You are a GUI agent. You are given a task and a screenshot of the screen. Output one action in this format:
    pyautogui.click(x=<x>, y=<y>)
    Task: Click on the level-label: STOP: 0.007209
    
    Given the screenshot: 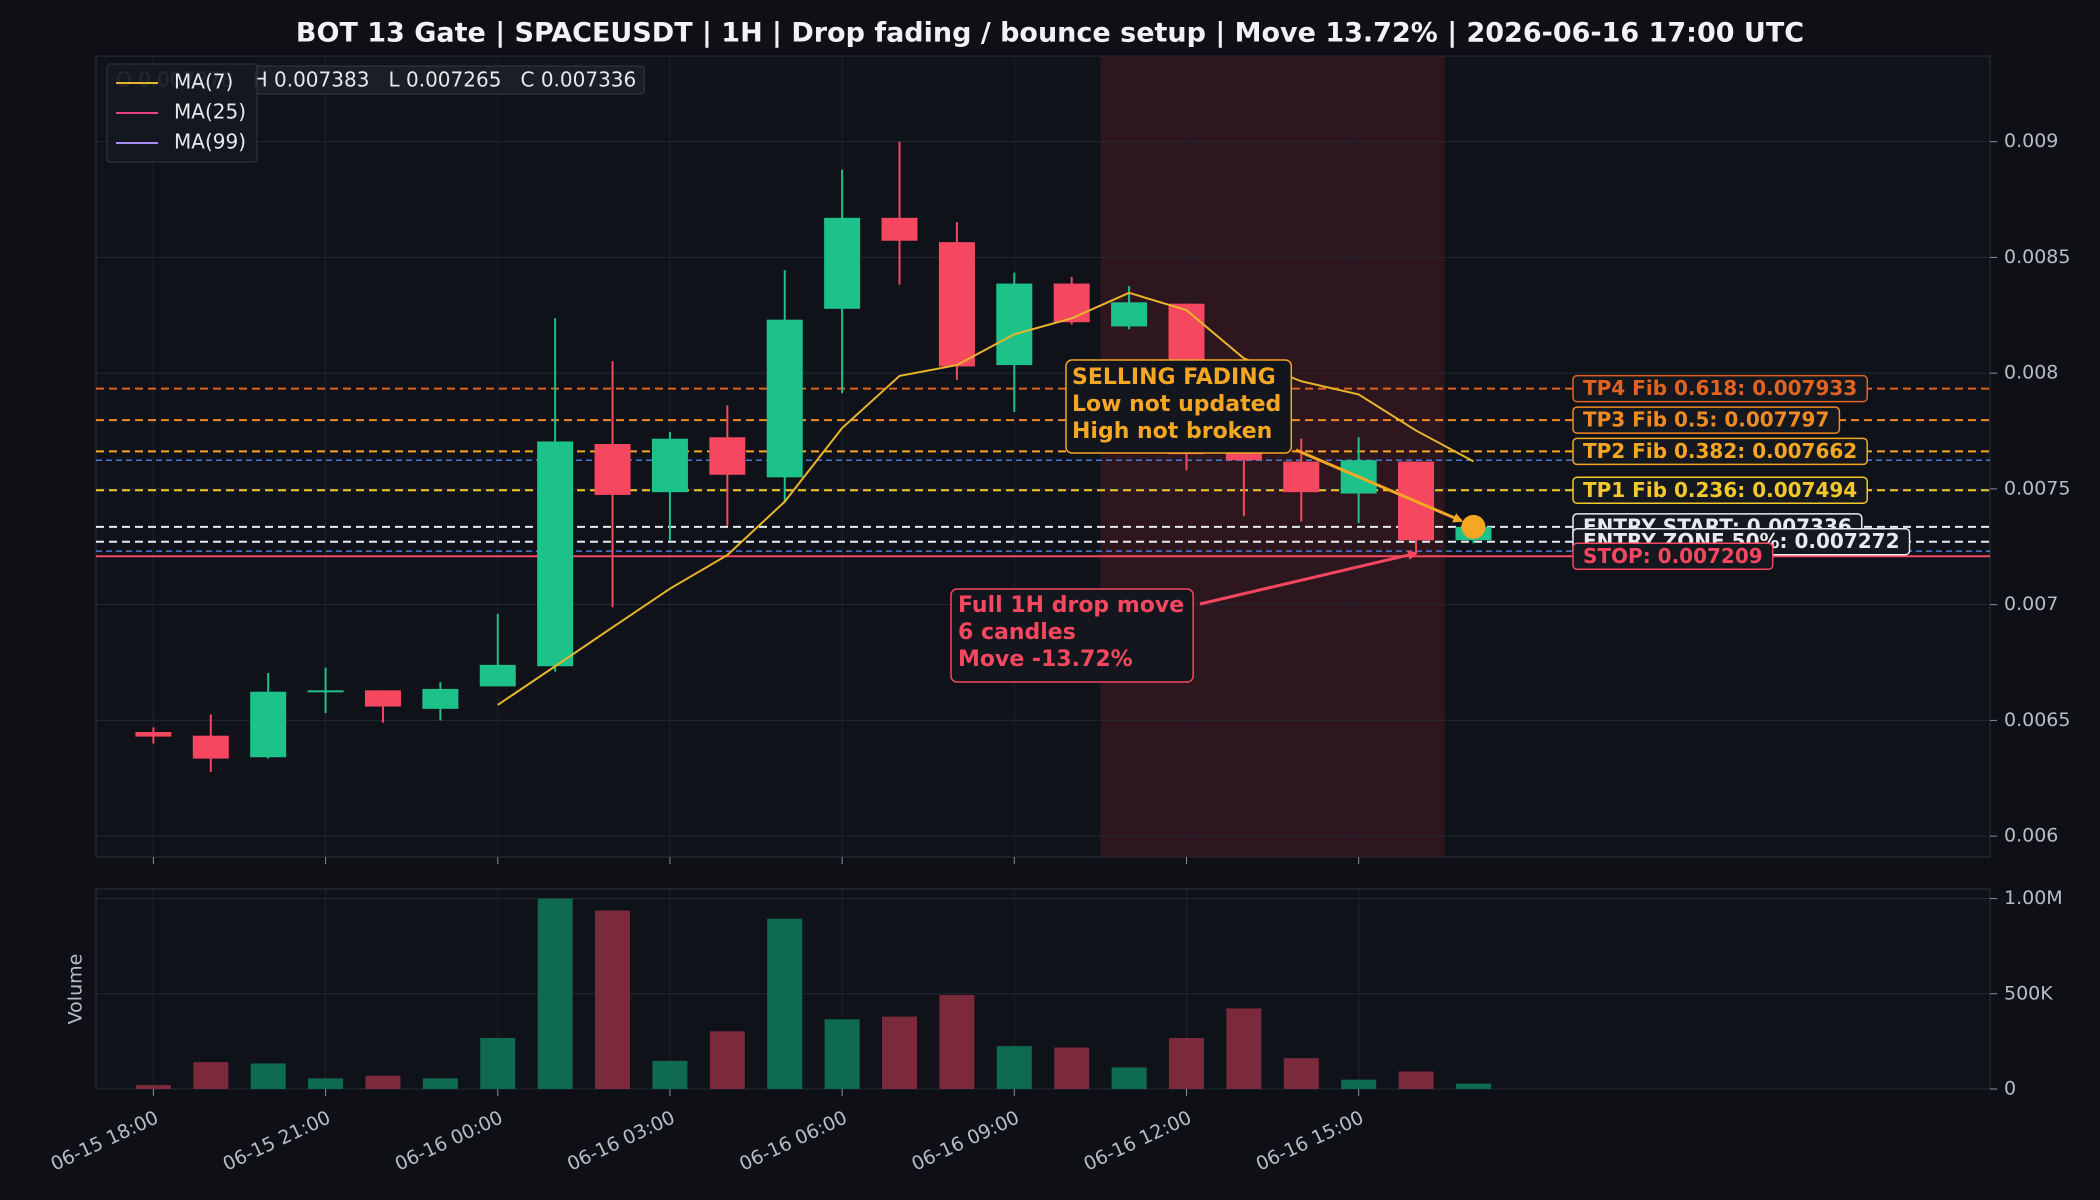 What is the action you would take?
    pyautogui.click(x=1673, y=556)
    